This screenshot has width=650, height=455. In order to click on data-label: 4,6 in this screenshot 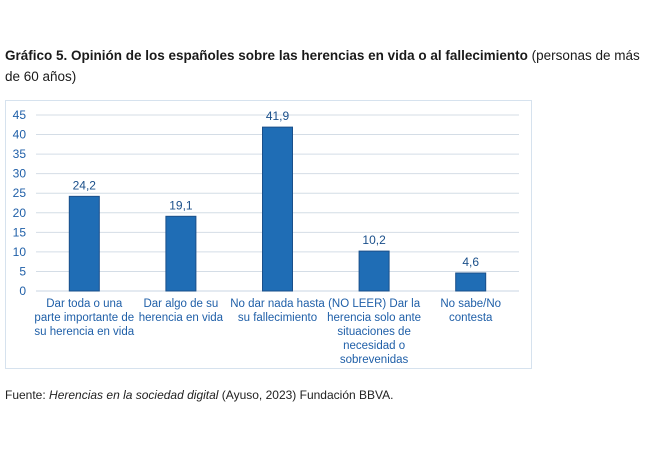, I will do `click(470, 262)`.